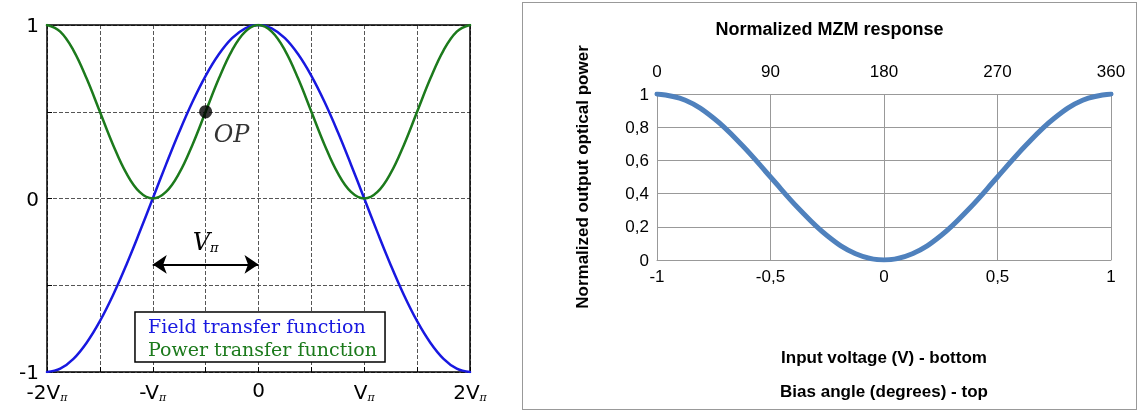 The width and height of the screenshot is (1139, 413). I want to click on y-tick-label: 0,8, so click(637, 127).